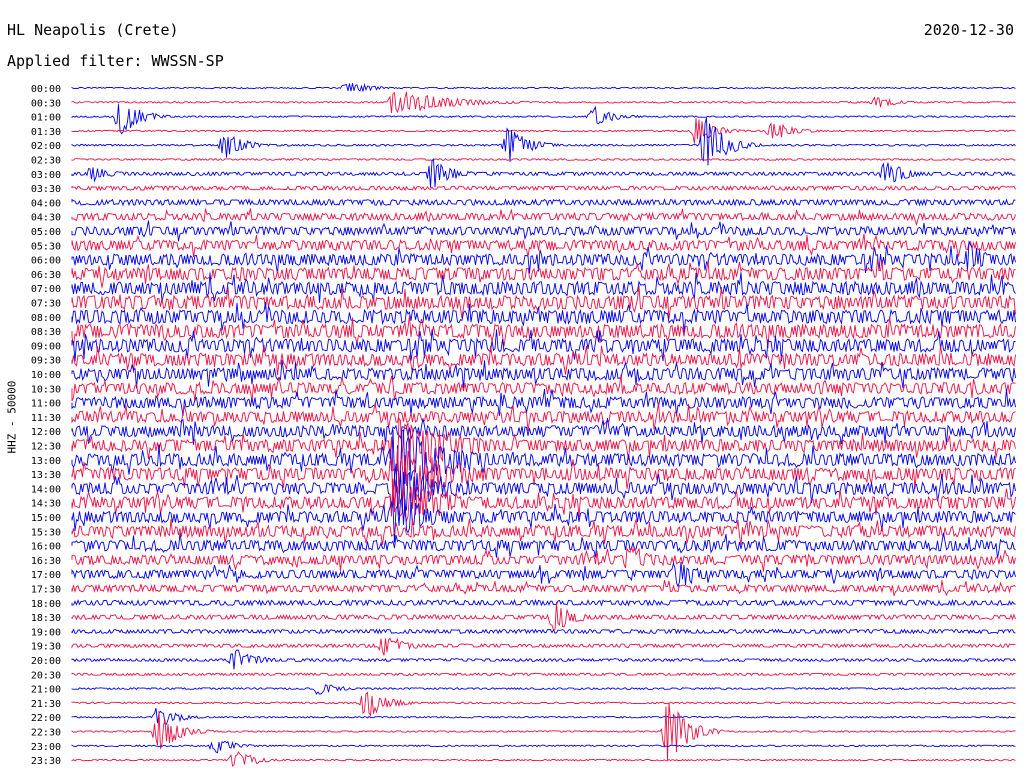 The width and height of the screenshot is (1024, 780). I want to click on date-label: 2020-12-30, so click(968, 30).